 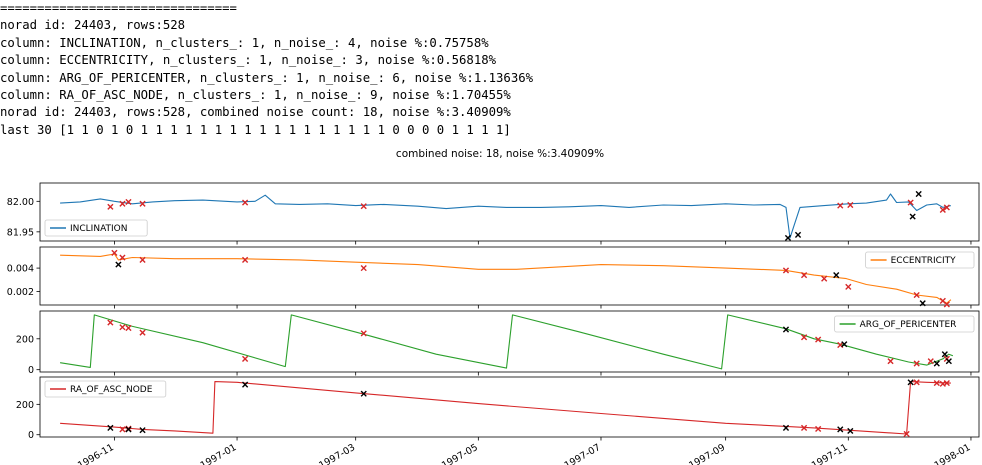 I want to click on console-line: ================================, so click(x=118, y=8).